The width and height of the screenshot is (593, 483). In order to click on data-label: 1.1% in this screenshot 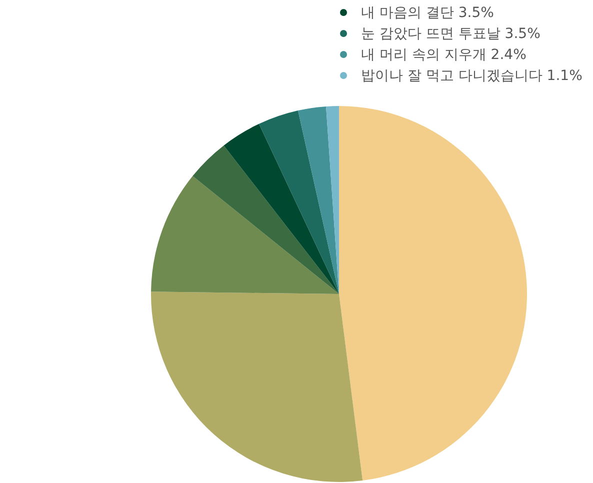, I will do `click(564, 76)`.